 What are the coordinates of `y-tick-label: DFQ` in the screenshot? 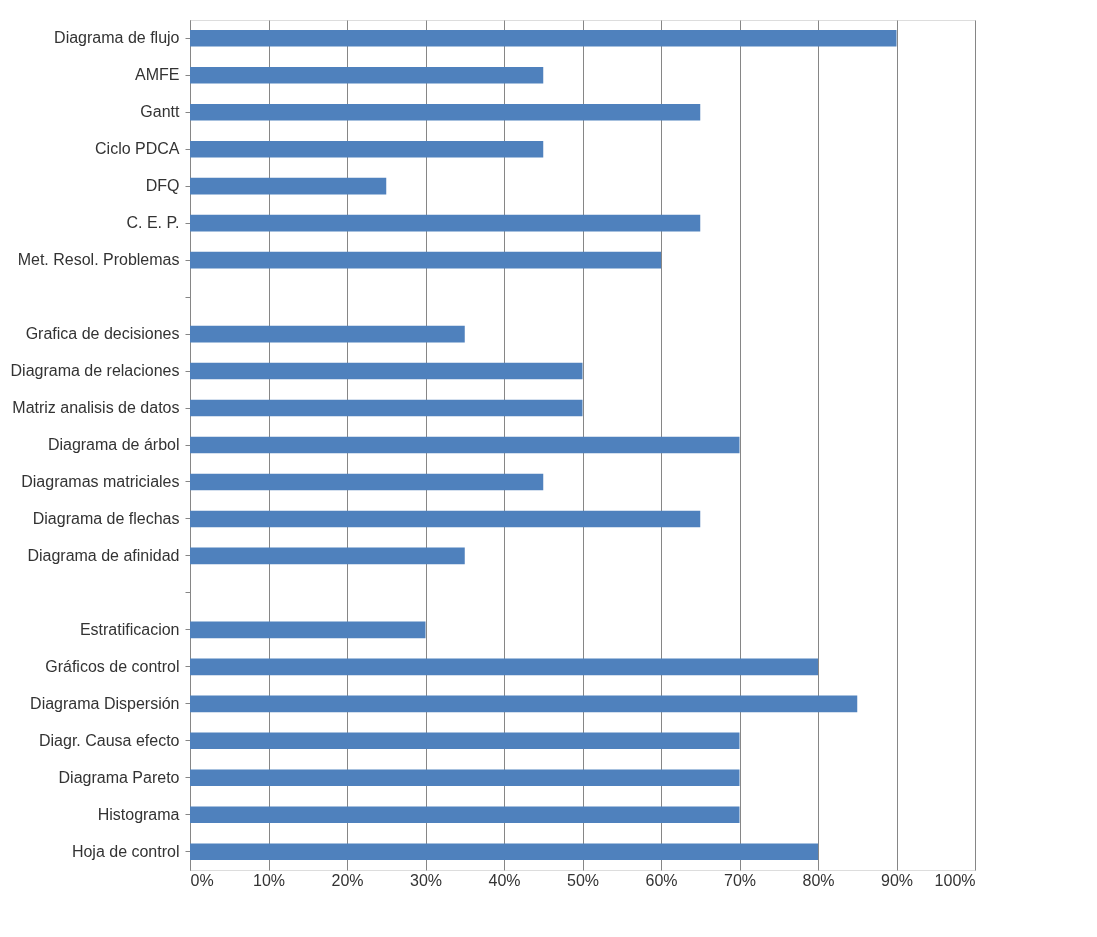 It's located at (162, 186).